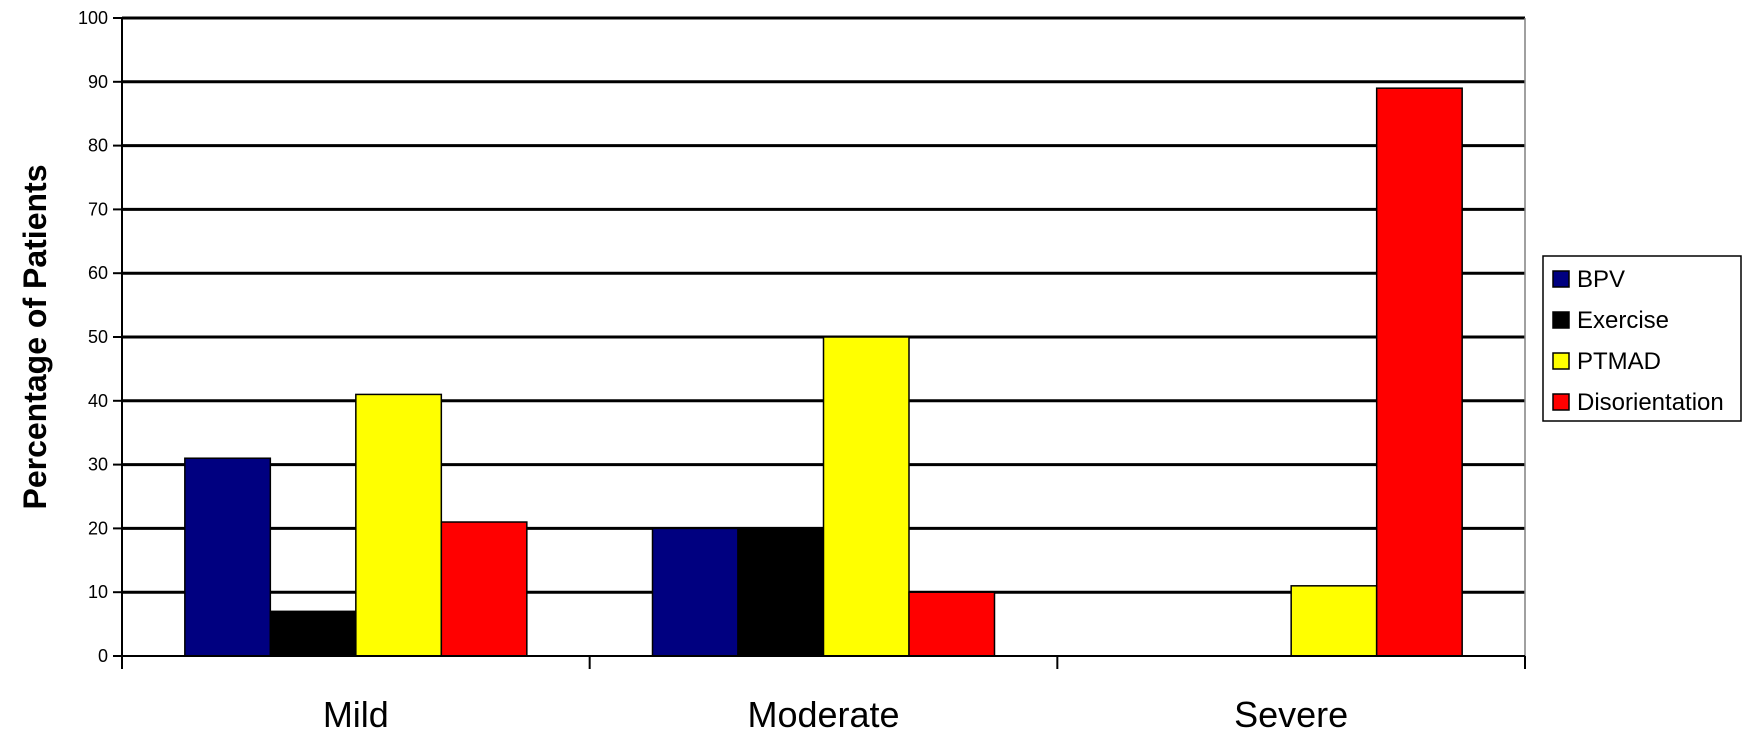 The height and width of the screenshot is (743, 1748). What do you see at coordinates (356, 714) in the screenshot?
I see `x-category-label: Mild` at bounding box center [356, 714].